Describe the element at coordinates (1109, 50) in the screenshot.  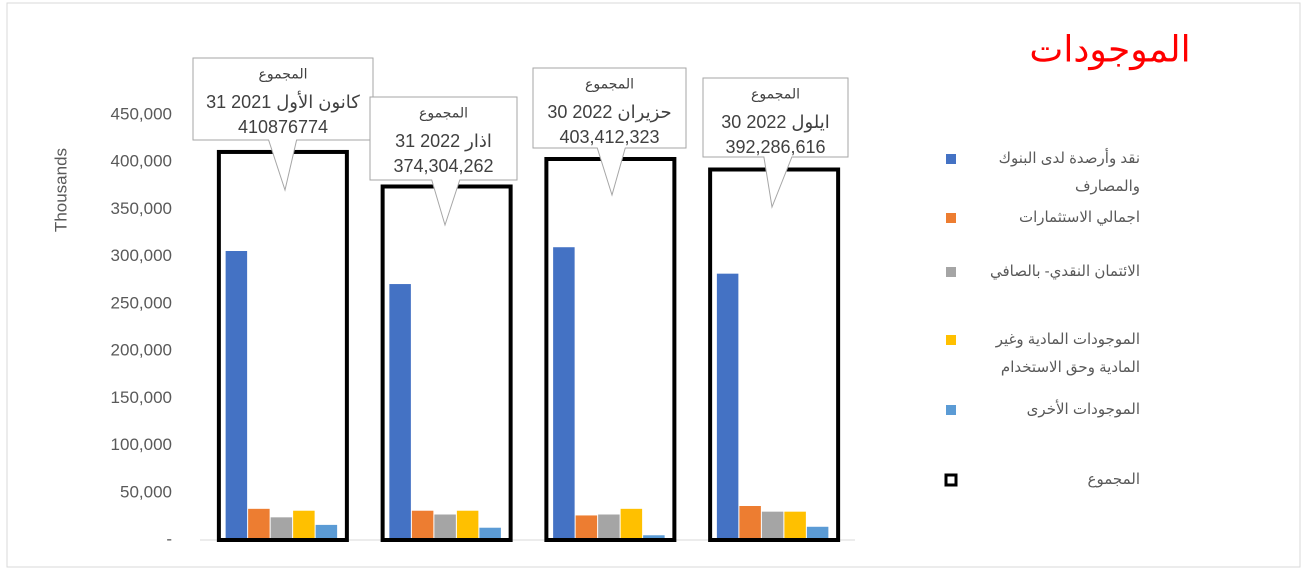
I see `chart-title: الموجودات` at that location.